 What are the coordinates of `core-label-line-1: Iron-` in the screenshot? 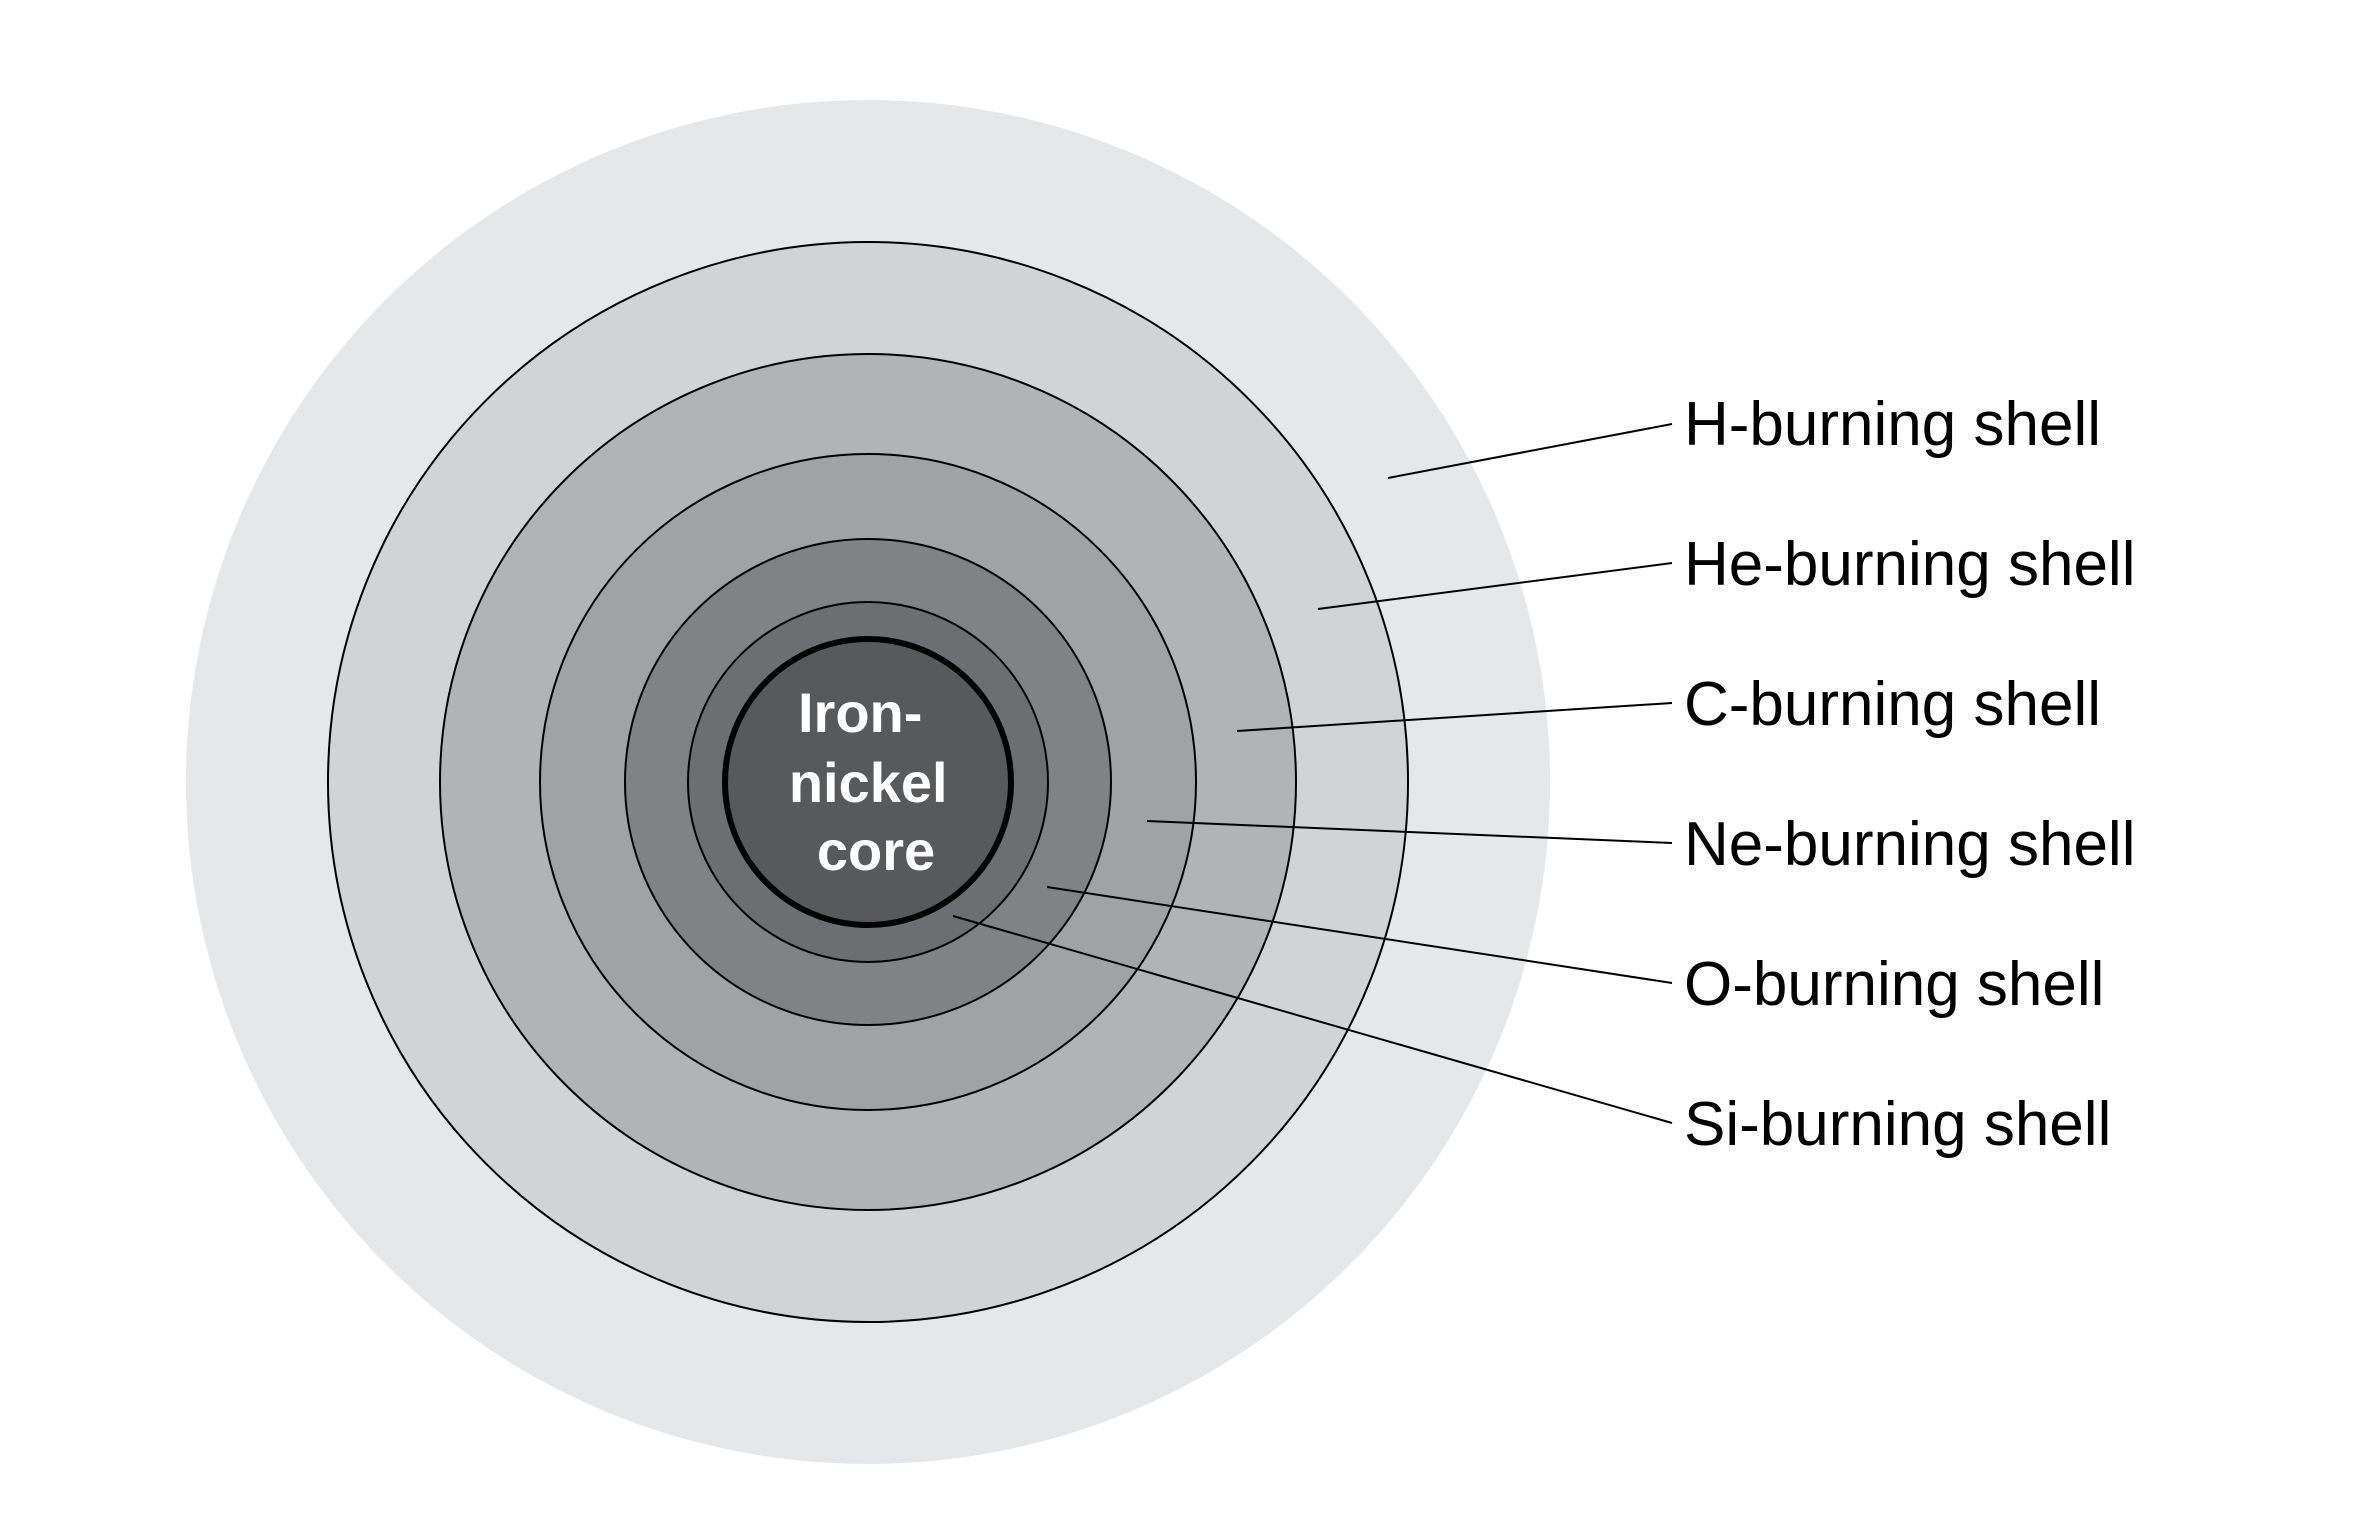 It's located at (860, 712).